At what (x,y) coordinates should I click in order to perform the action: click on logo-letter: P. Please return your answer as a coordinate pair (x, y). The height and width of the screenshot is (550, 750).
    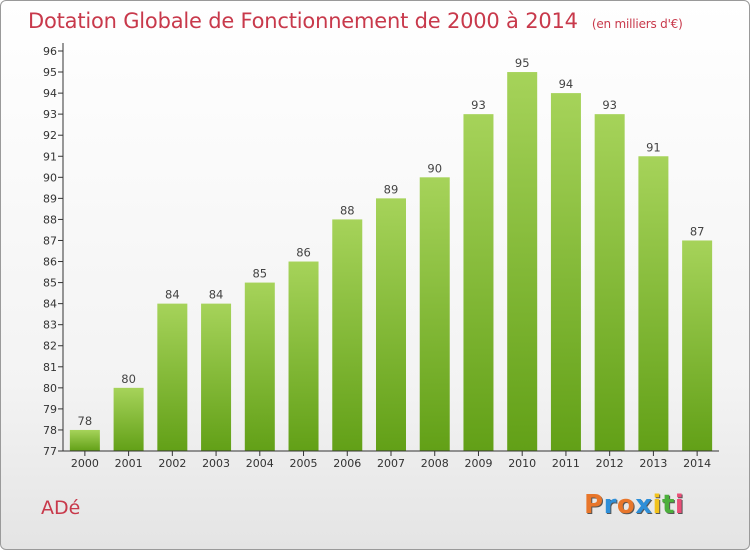
    Looking at the image, I should click on (594, 505).